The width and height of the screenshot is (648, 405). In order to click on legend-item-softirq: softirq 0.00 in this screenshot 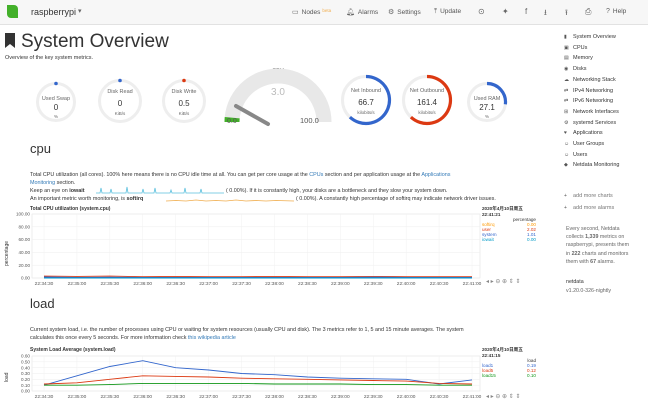, I will do `click(509, 224)`.